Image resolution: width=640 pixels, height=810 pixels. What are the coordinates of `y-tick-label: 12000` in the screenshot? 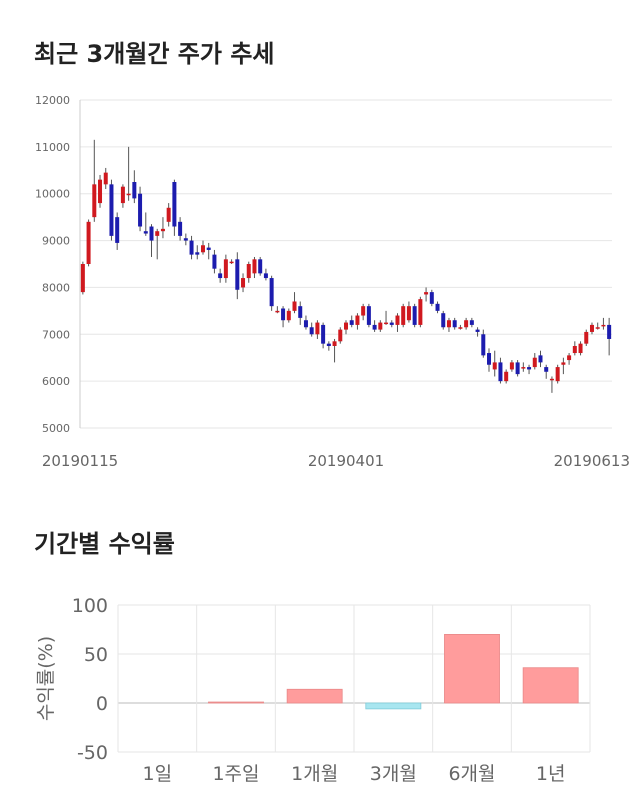 It's located at (52, 100).